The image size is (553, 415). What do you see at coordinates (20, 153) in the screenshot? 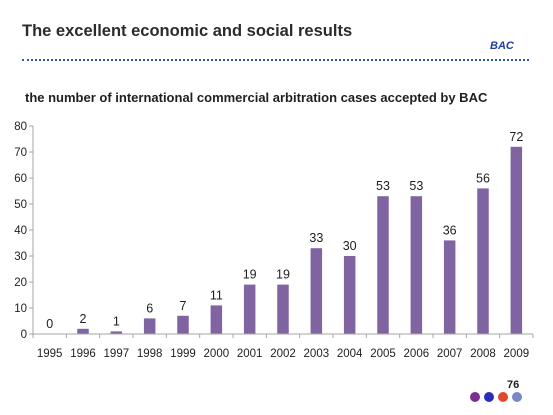
I see `y-tick-label: 70` at bounding box center [20, 153].